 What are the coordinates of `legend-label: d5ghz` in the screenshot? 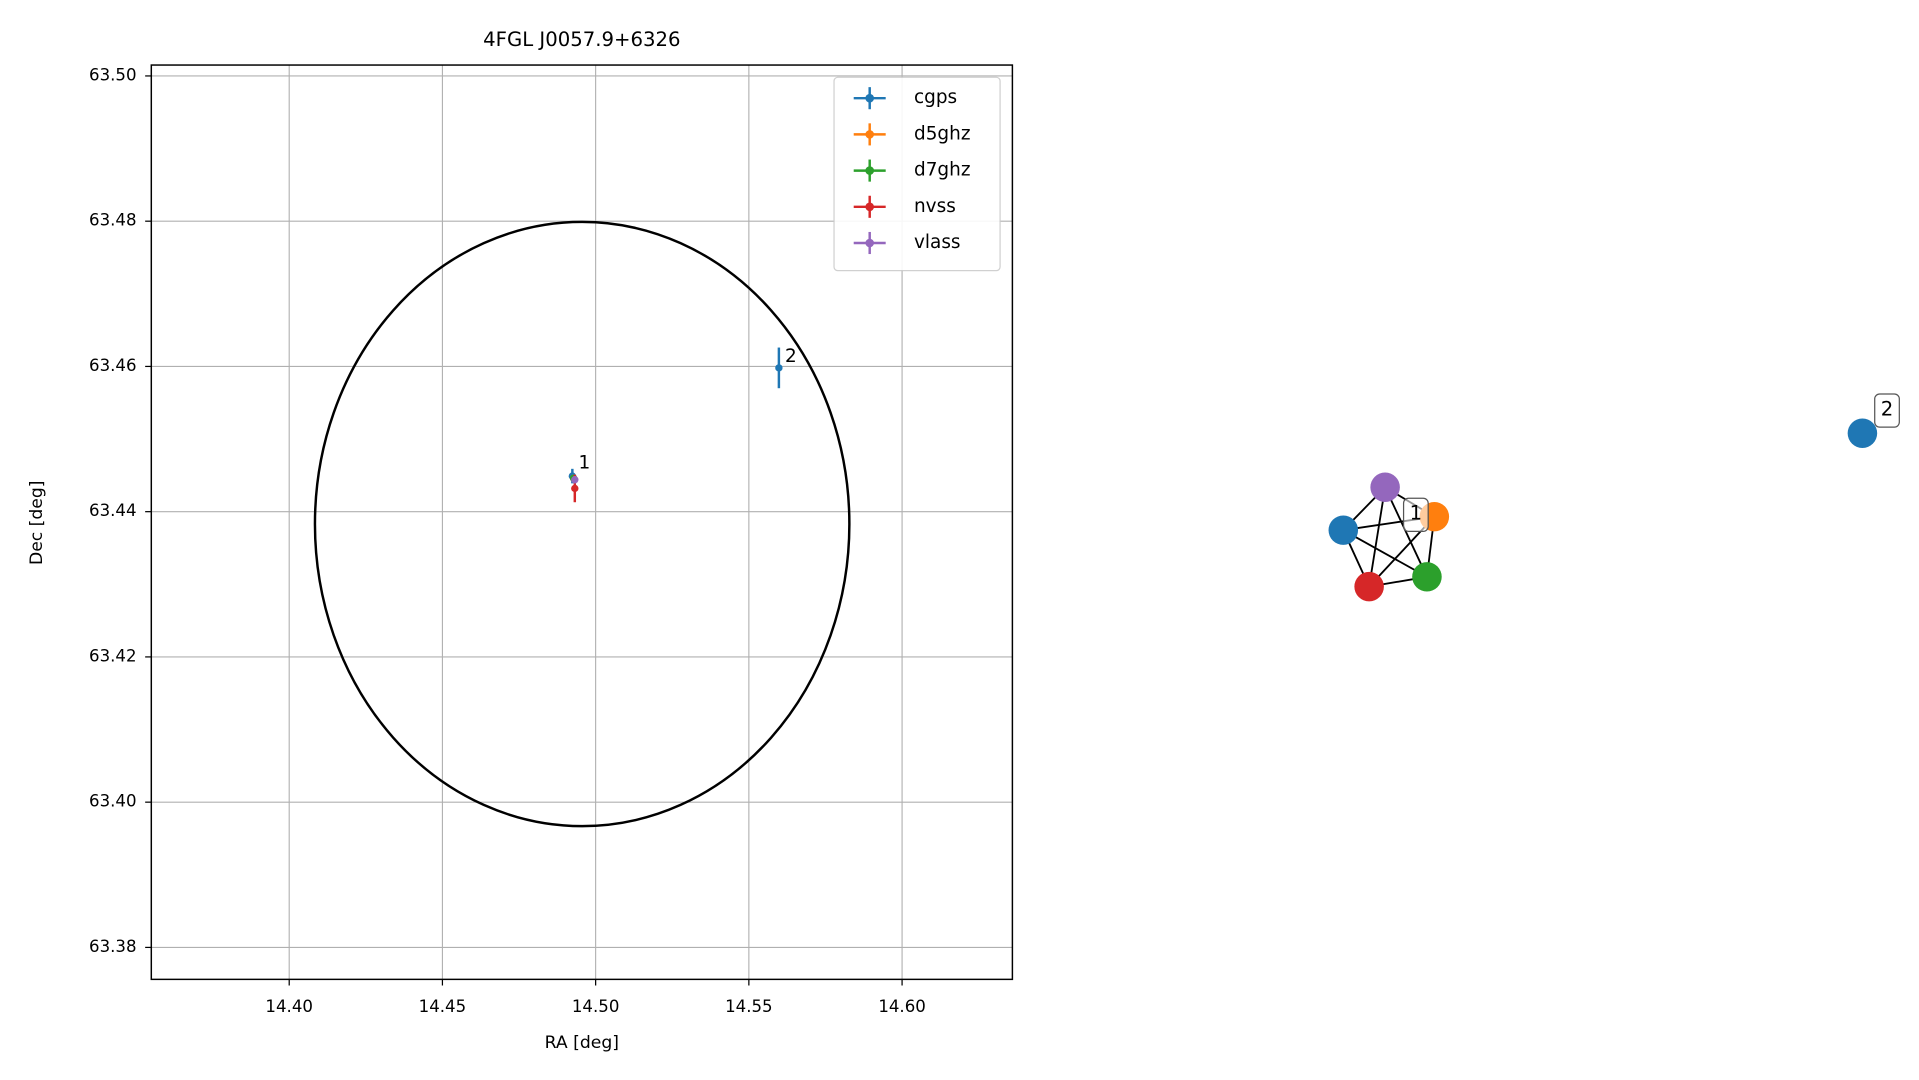 It's located at (942, 133).